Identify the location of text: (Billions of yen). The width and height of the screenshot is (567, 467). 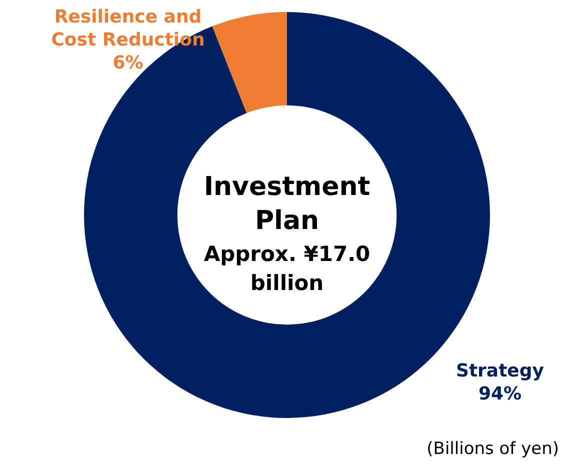
(492, 449).